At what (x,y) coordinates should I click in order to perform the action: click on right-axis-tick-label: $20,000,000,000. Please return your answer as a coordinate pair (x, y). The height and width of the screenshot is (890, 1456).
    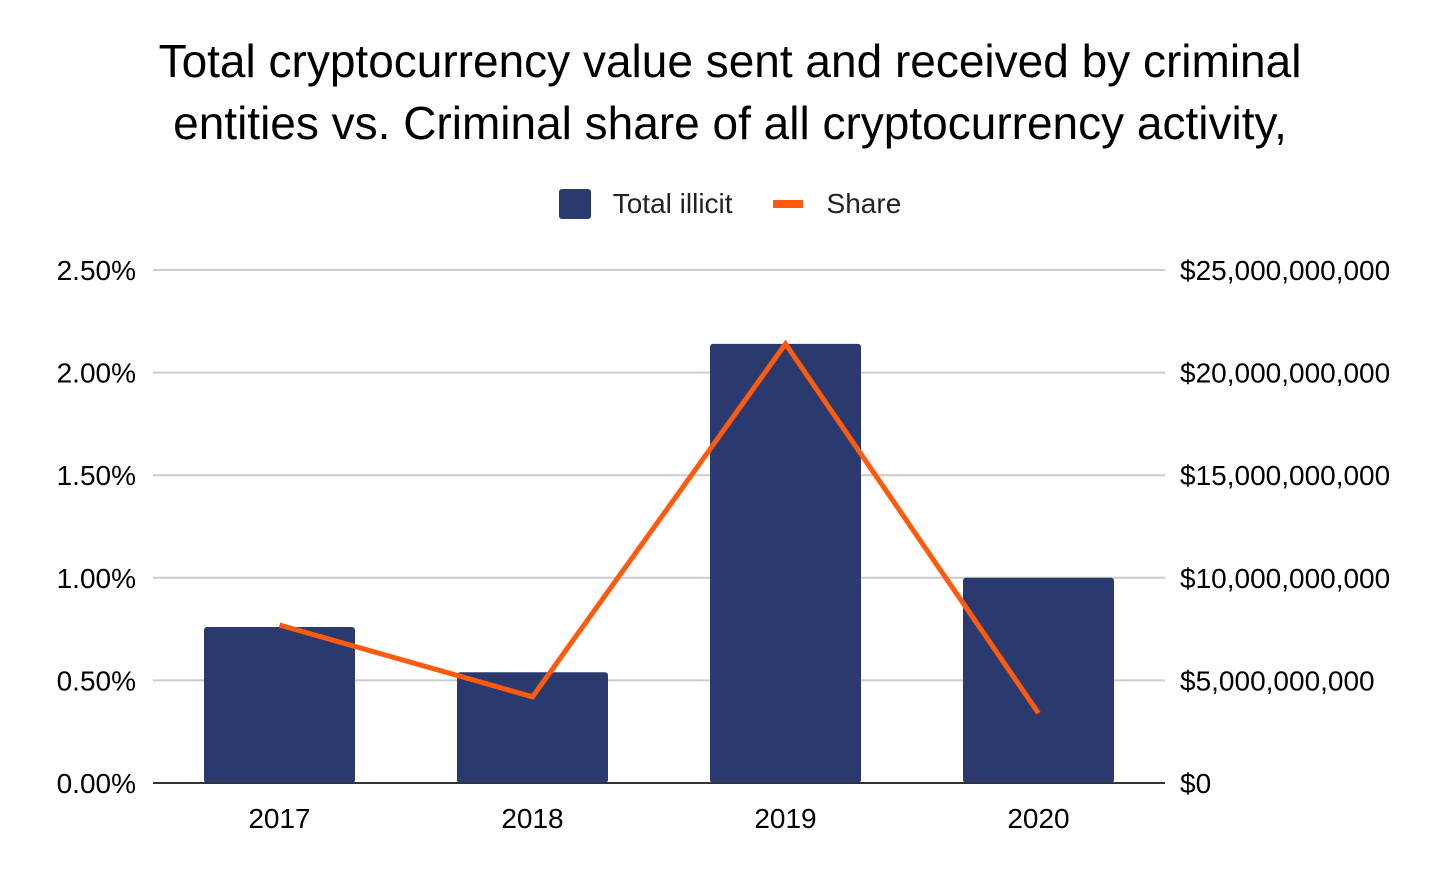
    Looking at the image, I should click on (1285, 373).